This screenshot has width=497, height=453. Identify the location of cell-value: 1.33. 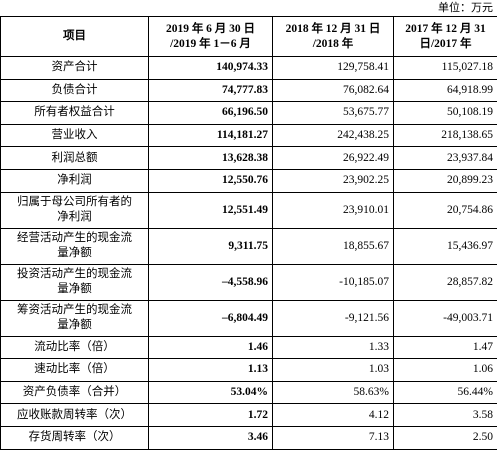
(333, 347).